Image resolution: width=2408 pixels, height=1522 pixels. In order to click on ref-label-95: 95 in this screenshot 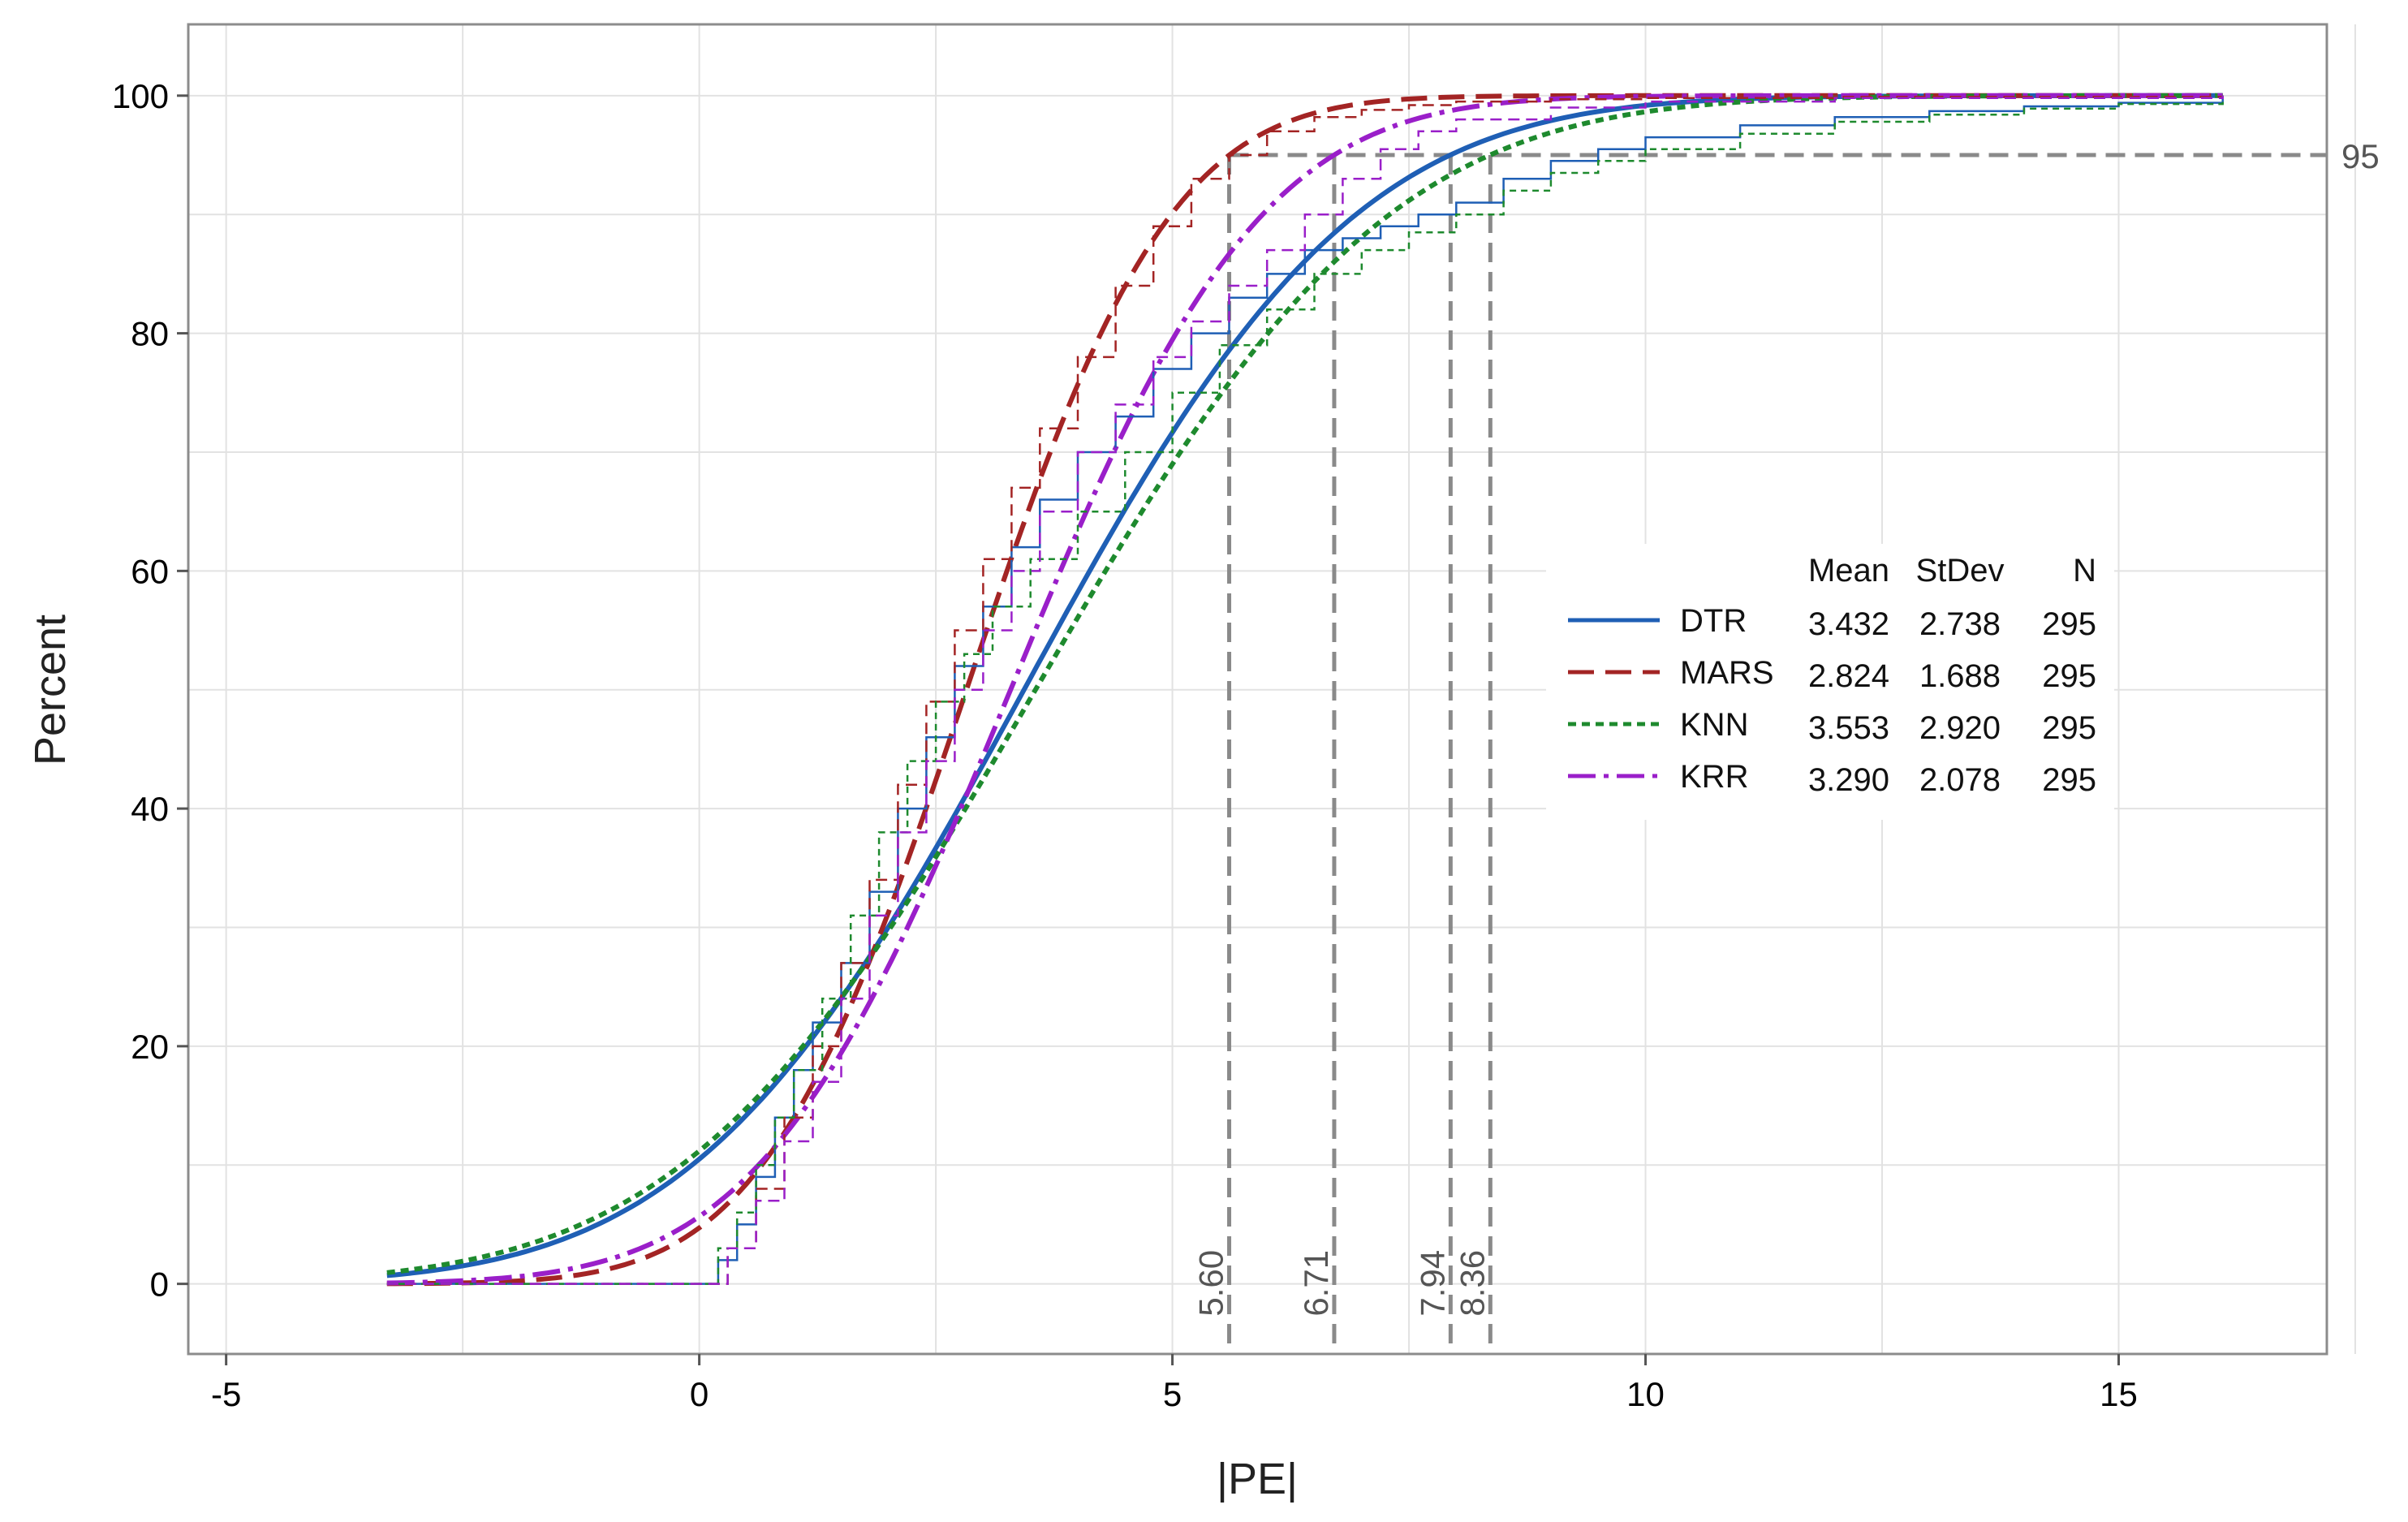, I will do `click(2360, 156)`.